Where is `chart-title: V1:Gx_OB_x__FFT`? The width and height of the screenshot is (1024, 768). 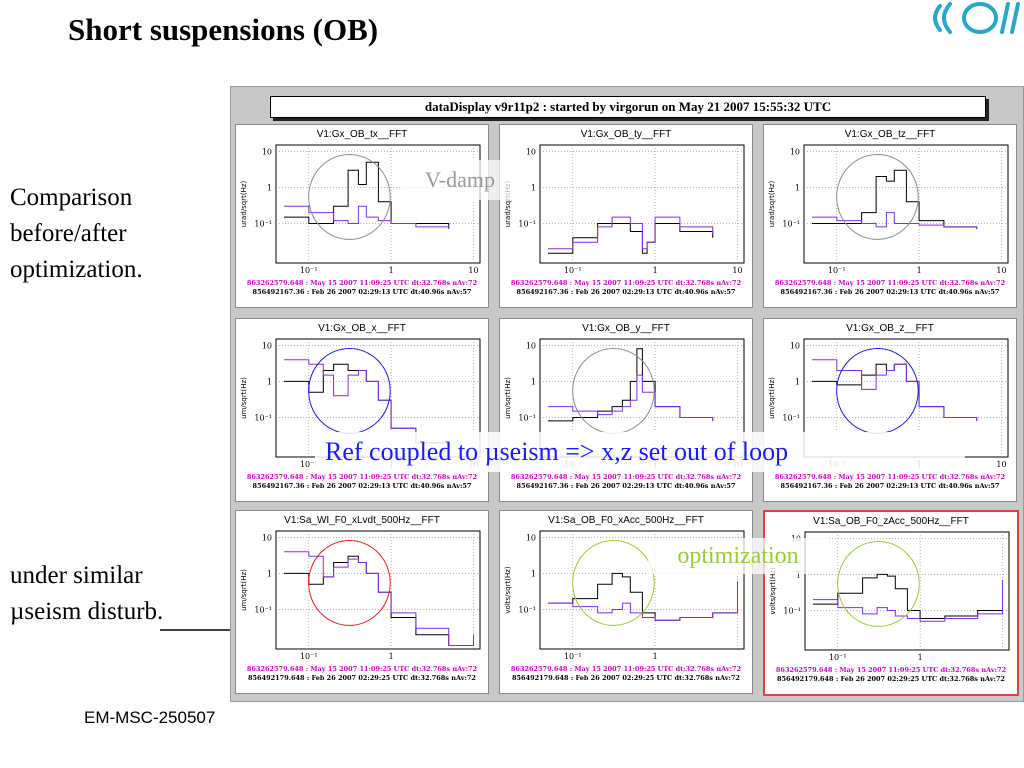
chart-title: V1:Gx_OB_x__FFT is located at coordinates (362, 328).